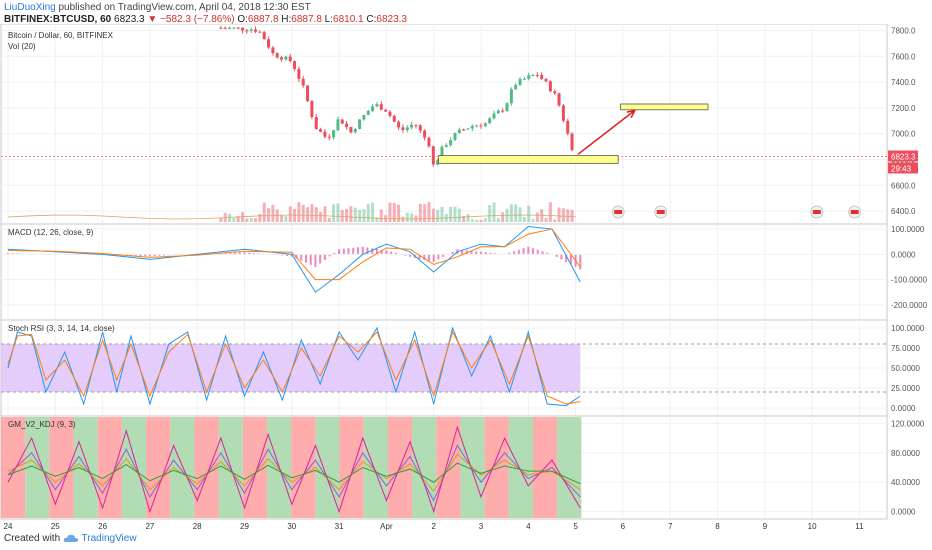  I want to click on price-tick-label: 7200.0, so click(903, 108).